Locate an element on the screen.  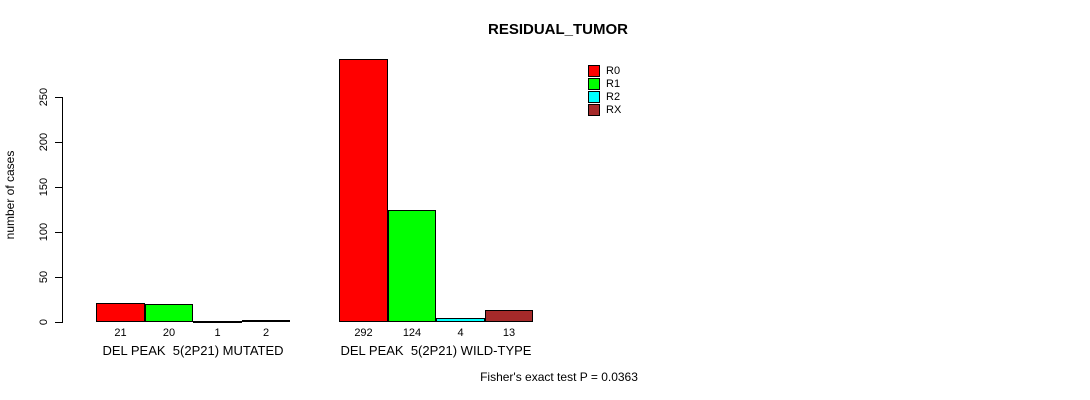
y-tick-label: 0 is located at coordinates (44, 322).